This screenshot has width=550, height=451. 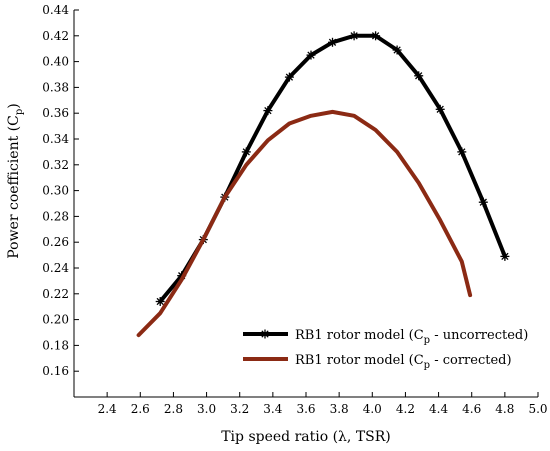 I want to click on y-tick-label: 0.18, so click(x=55, y=345).